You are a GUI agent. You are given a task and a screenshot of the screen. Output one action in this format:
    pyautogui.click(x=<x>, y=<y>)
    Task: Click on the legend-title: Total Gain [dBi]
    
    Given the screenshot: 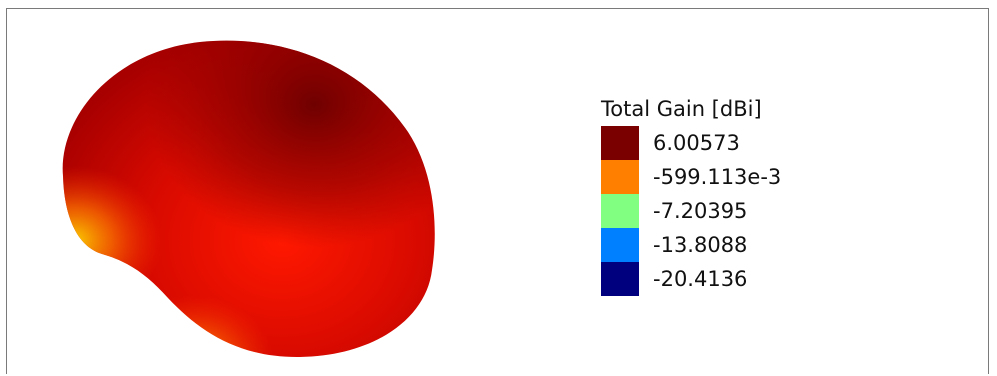 What is the action you would take?
    pyautogui.click(x=681, y=109)
    